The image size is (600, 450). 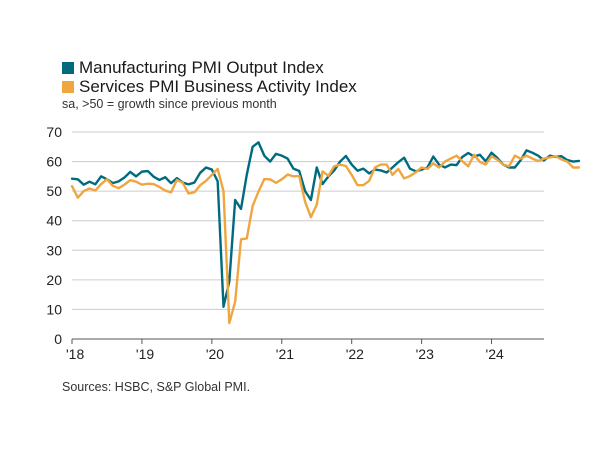 What do you see at coordinates (68, 86) in the screenshot?
I see `legend-swatch-services` at bounding box center [68, 86].